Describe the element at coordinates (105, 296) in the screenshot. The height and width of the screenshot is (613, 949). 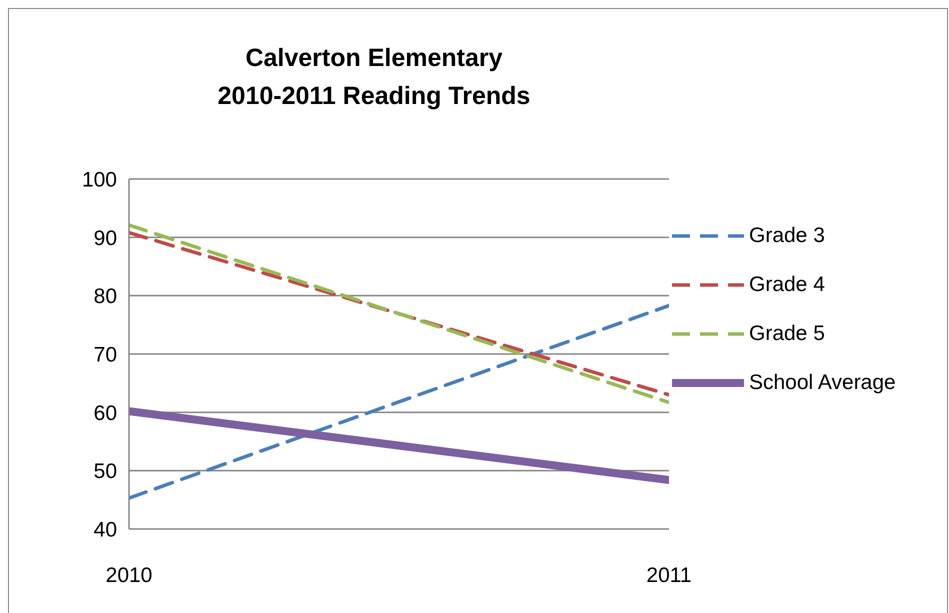
I see `y-tick-label: 80` at that location.